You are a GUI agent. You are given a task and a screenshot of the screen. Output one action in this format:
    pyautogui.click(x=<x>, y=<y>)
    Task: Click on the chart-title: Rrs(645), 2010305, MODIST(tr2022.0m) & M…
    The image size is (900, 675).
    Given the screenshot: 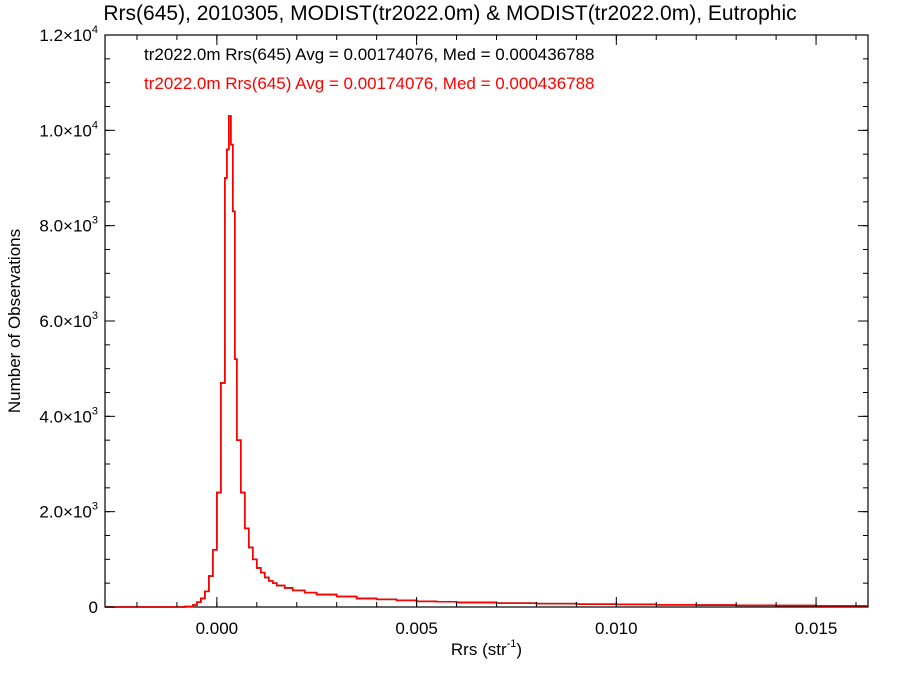 What is the action you would take?
    pyautogui.click(x=450, y=13)
    